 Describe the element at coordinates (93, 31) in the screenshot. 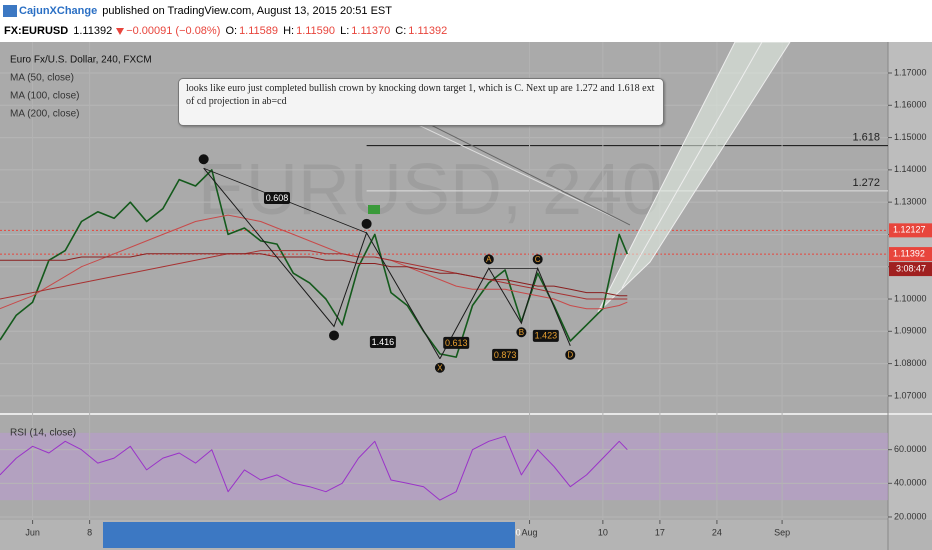

I see `last-price: 1.11392` at that location.